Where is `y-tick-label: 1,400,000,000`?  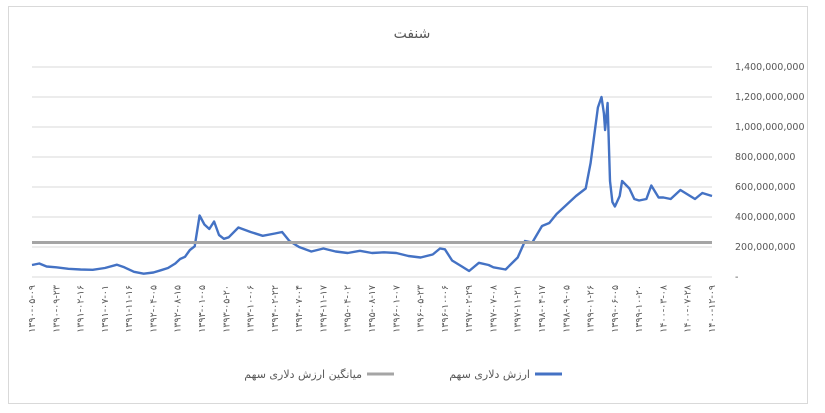
y-tick-label: 1,400,000,000 is located at coordinates (770, 67).